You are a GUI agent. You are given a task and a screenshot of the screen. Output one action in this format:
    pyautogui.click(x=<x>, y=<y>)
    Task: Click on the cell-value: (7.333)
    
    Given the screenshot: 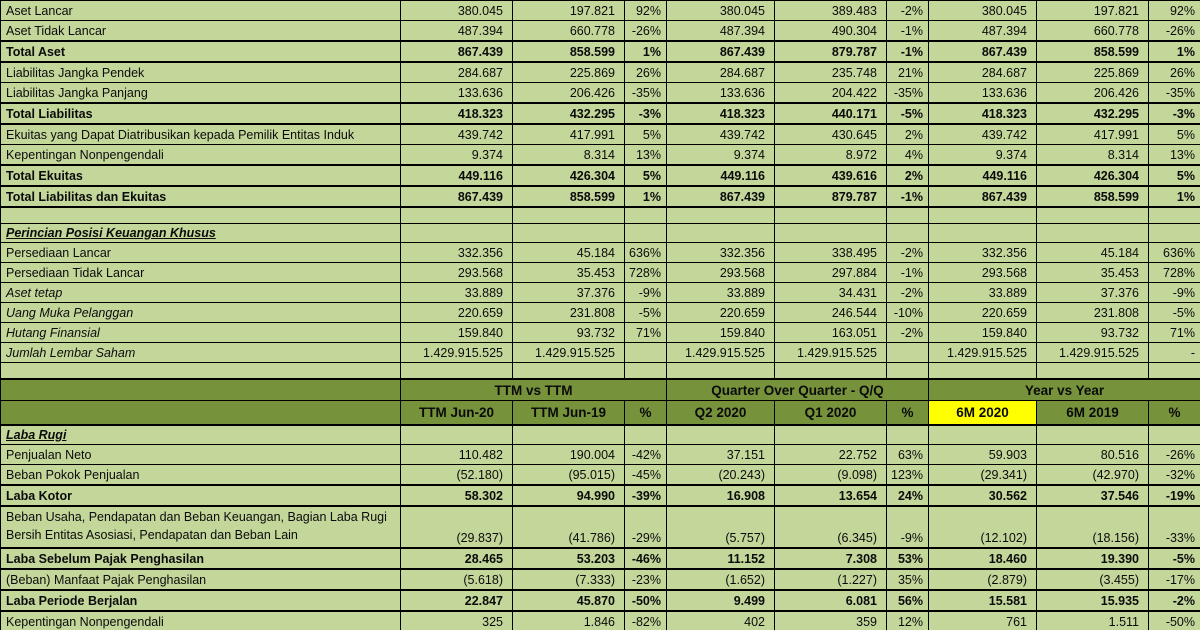 What is the action you would take?
    pyautogui.click(x=568, y=579)
    